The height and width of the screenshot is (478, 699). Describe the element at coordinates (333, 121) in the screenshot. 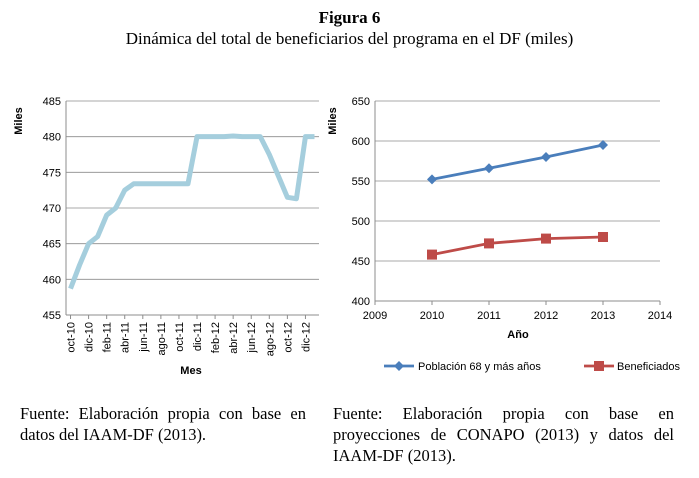

I see `chart2-y-axis-title: Miles` at that location.